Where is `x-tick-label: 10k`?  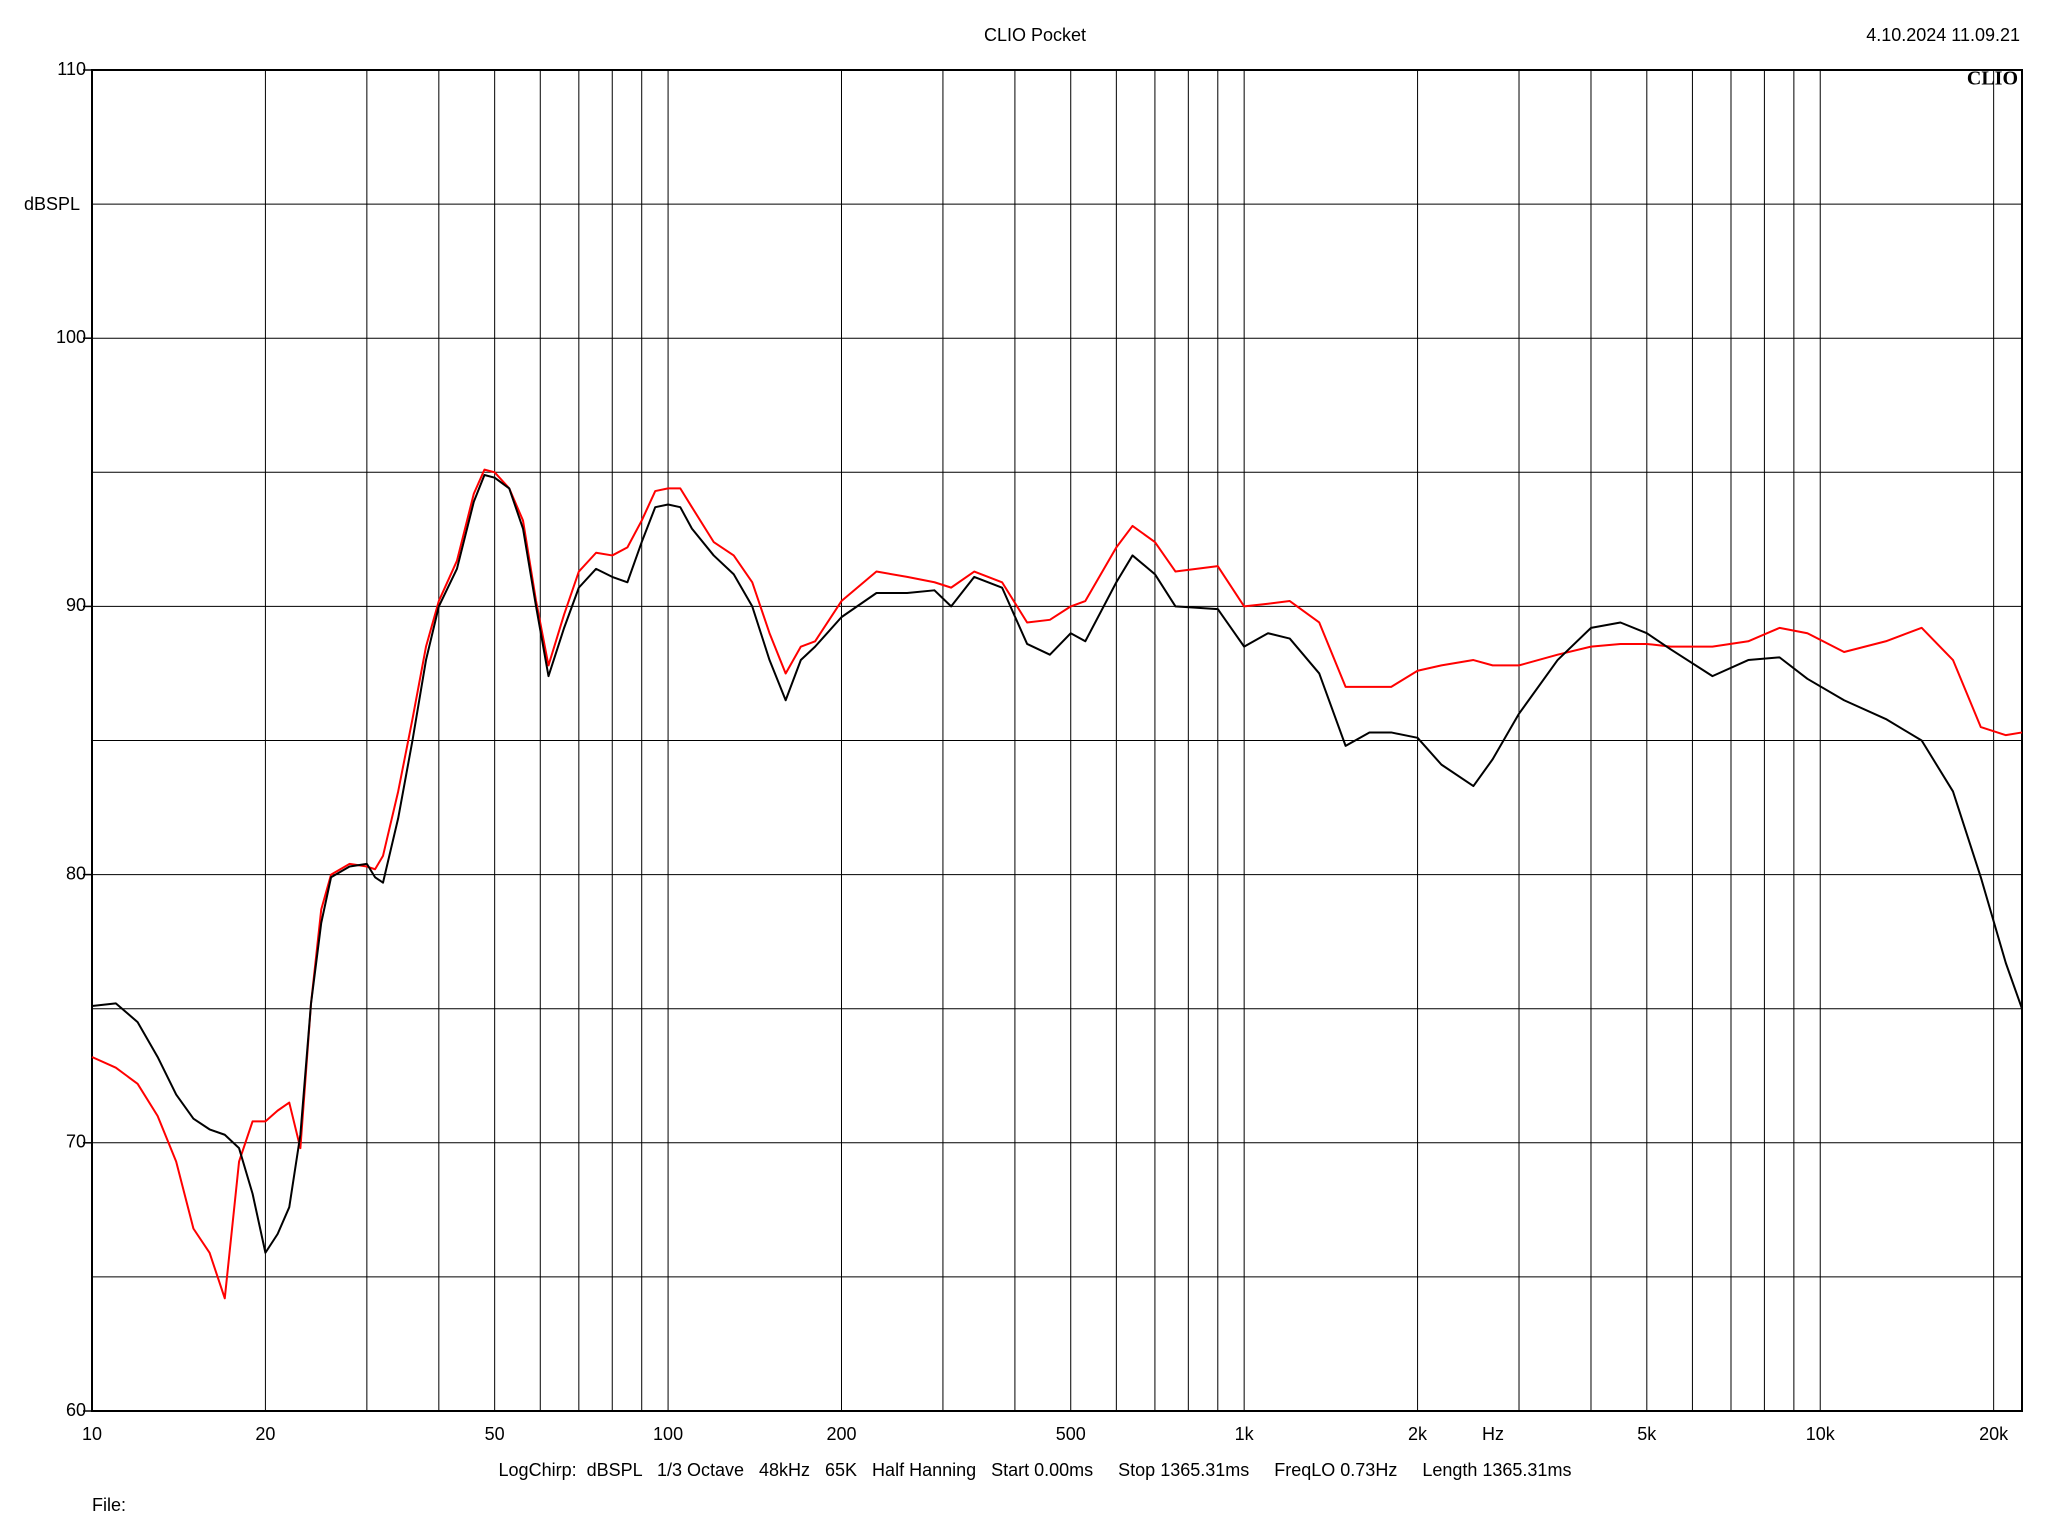
x-tick-label: 10k is located at coordinates (1821, 1434).